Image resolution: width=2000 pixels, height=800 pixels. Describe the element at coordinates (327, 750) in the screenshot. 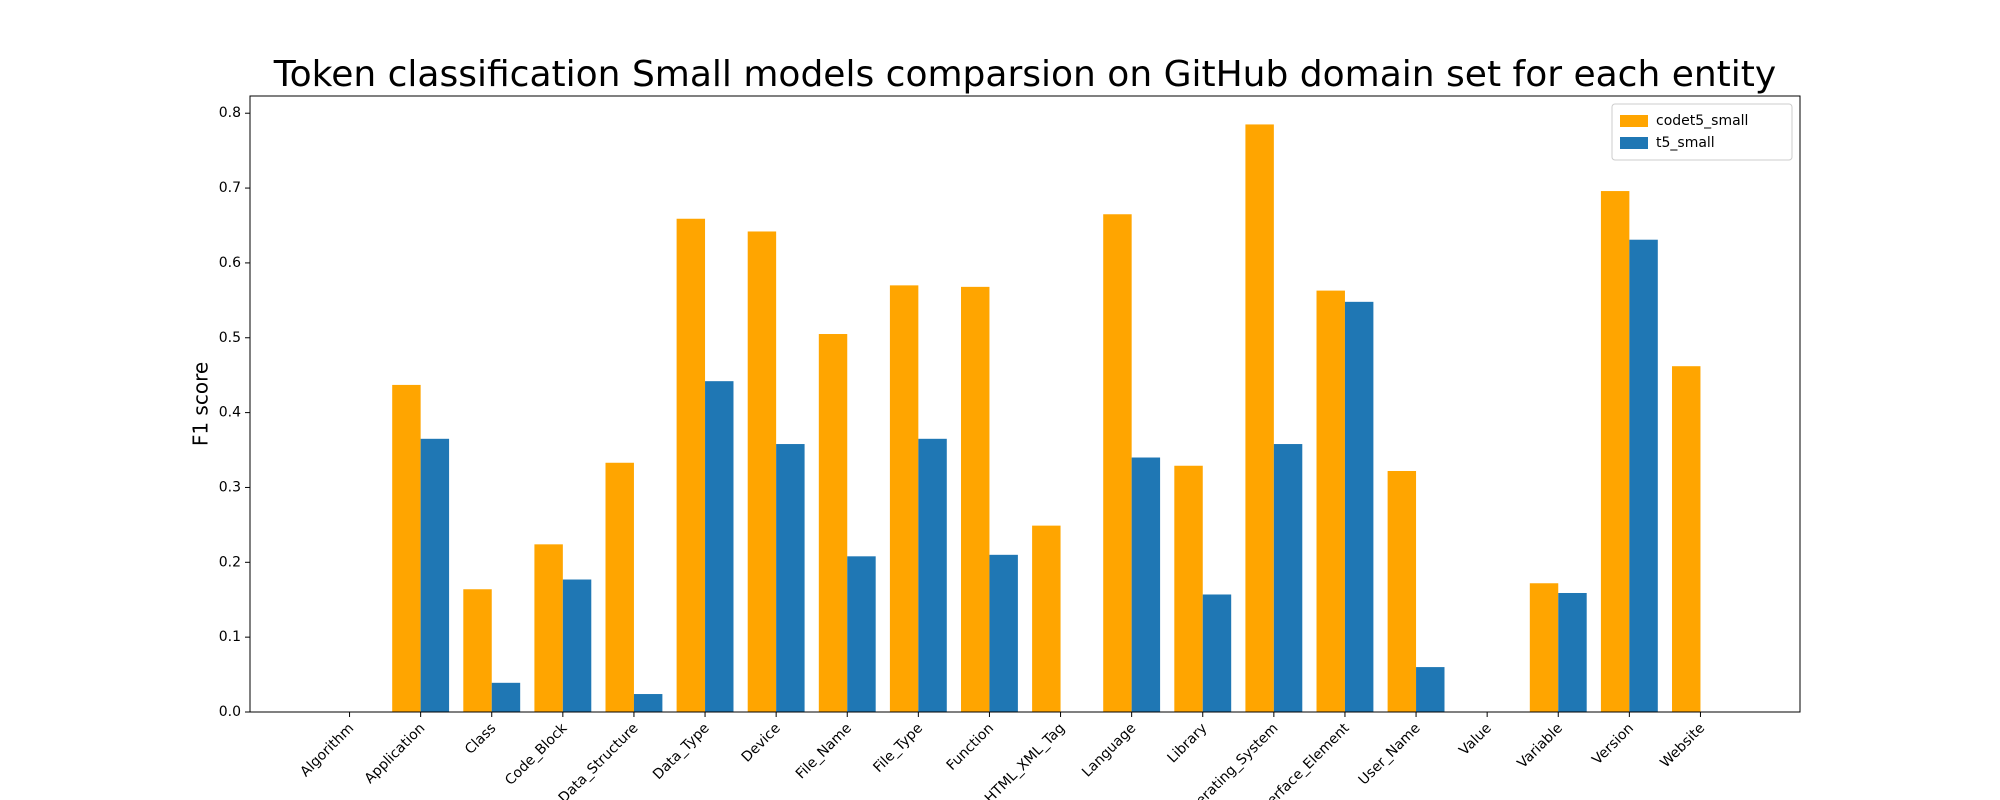

I see `x-tick-label: Algorithm` at that location.